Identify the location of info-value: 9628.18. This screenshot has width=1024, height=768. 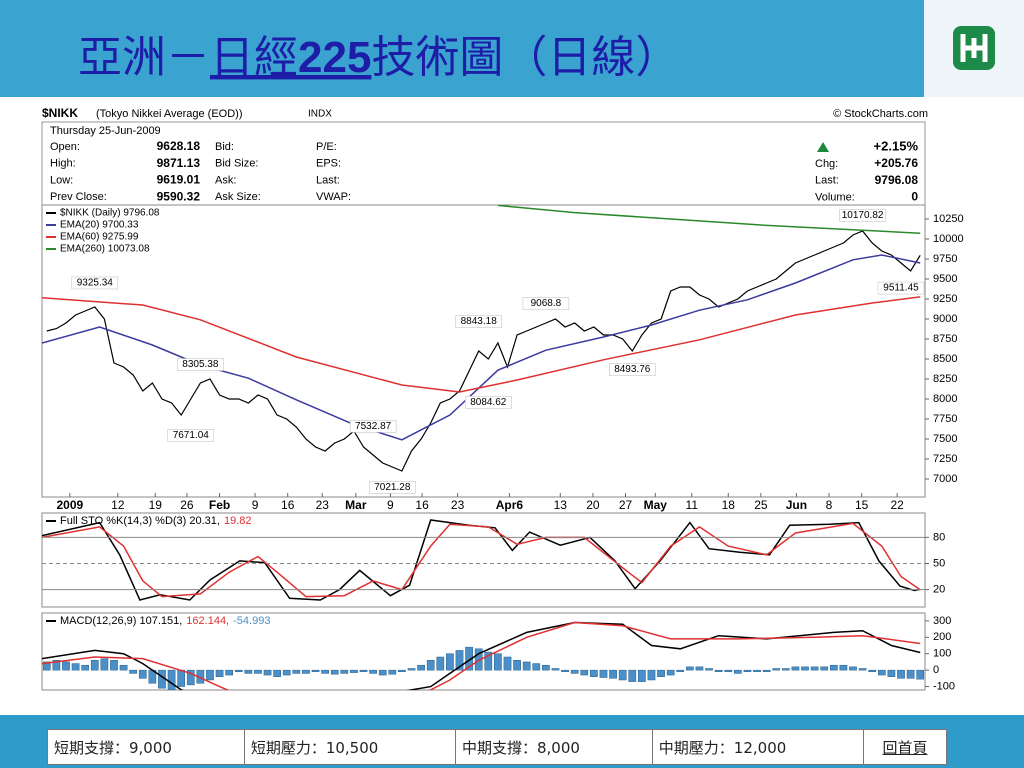
(179, 146).